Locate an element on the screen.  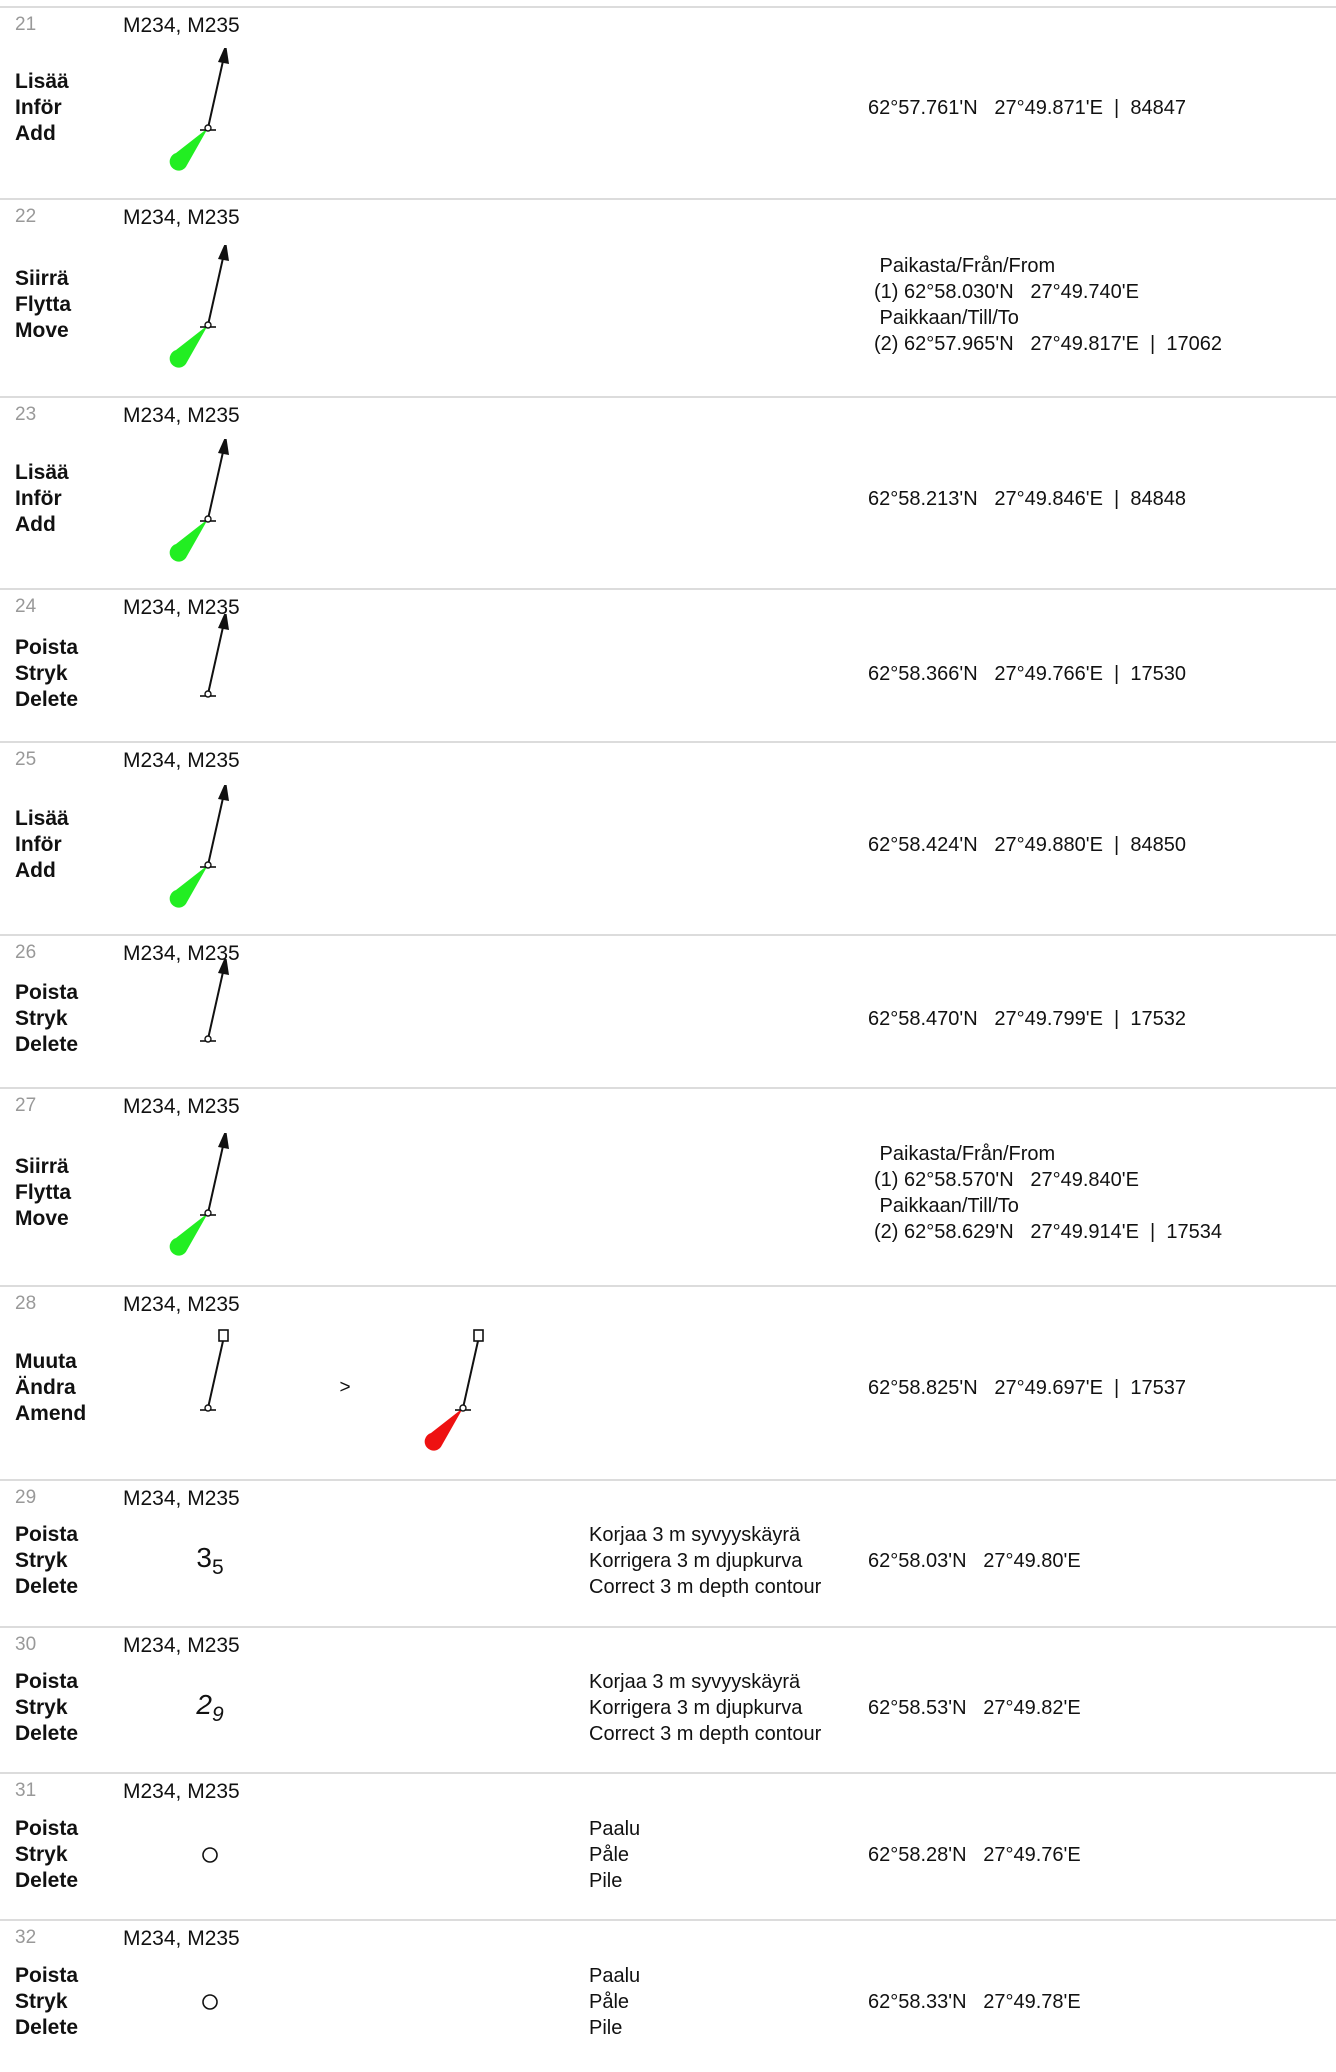
position: 62°58.213'N 27°49.846'E | 84848 is located at coordinates (1027, 499).